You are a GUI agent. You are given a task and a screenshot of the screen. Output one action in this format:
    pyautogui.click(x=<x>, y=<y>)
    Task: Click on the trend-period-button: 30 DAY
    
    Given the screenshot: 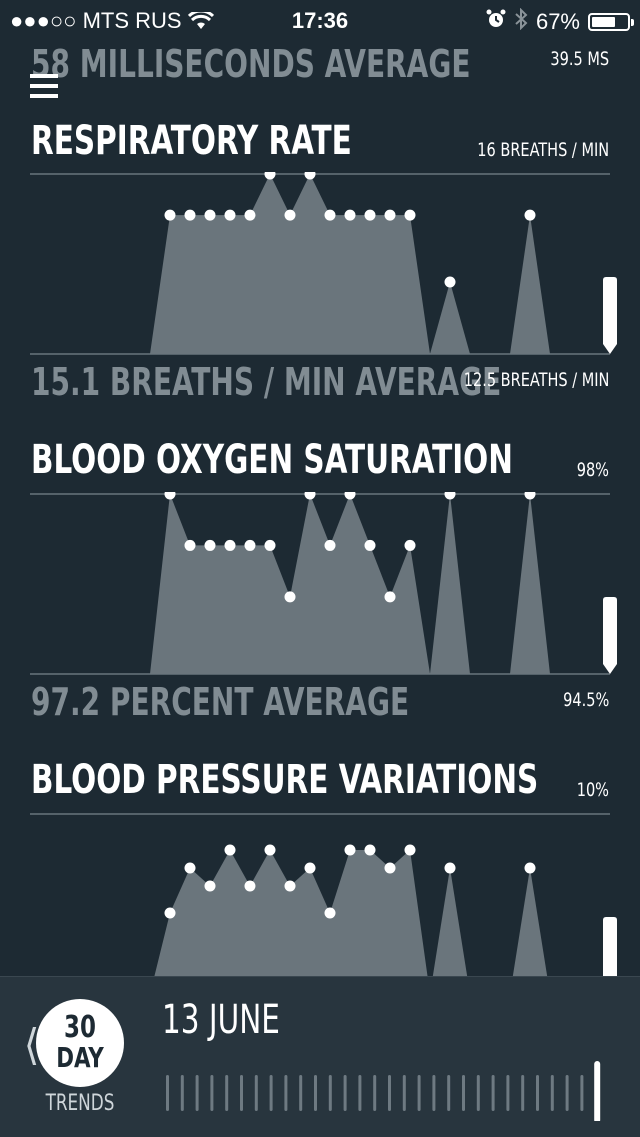 What is the action you would take?
    pyautogui.click(x=80, y=1043)
    